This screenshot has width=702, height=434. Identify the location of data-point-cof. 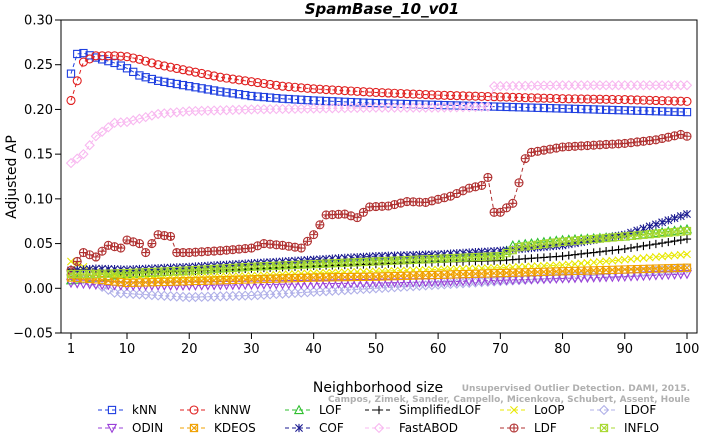
(668, 220).